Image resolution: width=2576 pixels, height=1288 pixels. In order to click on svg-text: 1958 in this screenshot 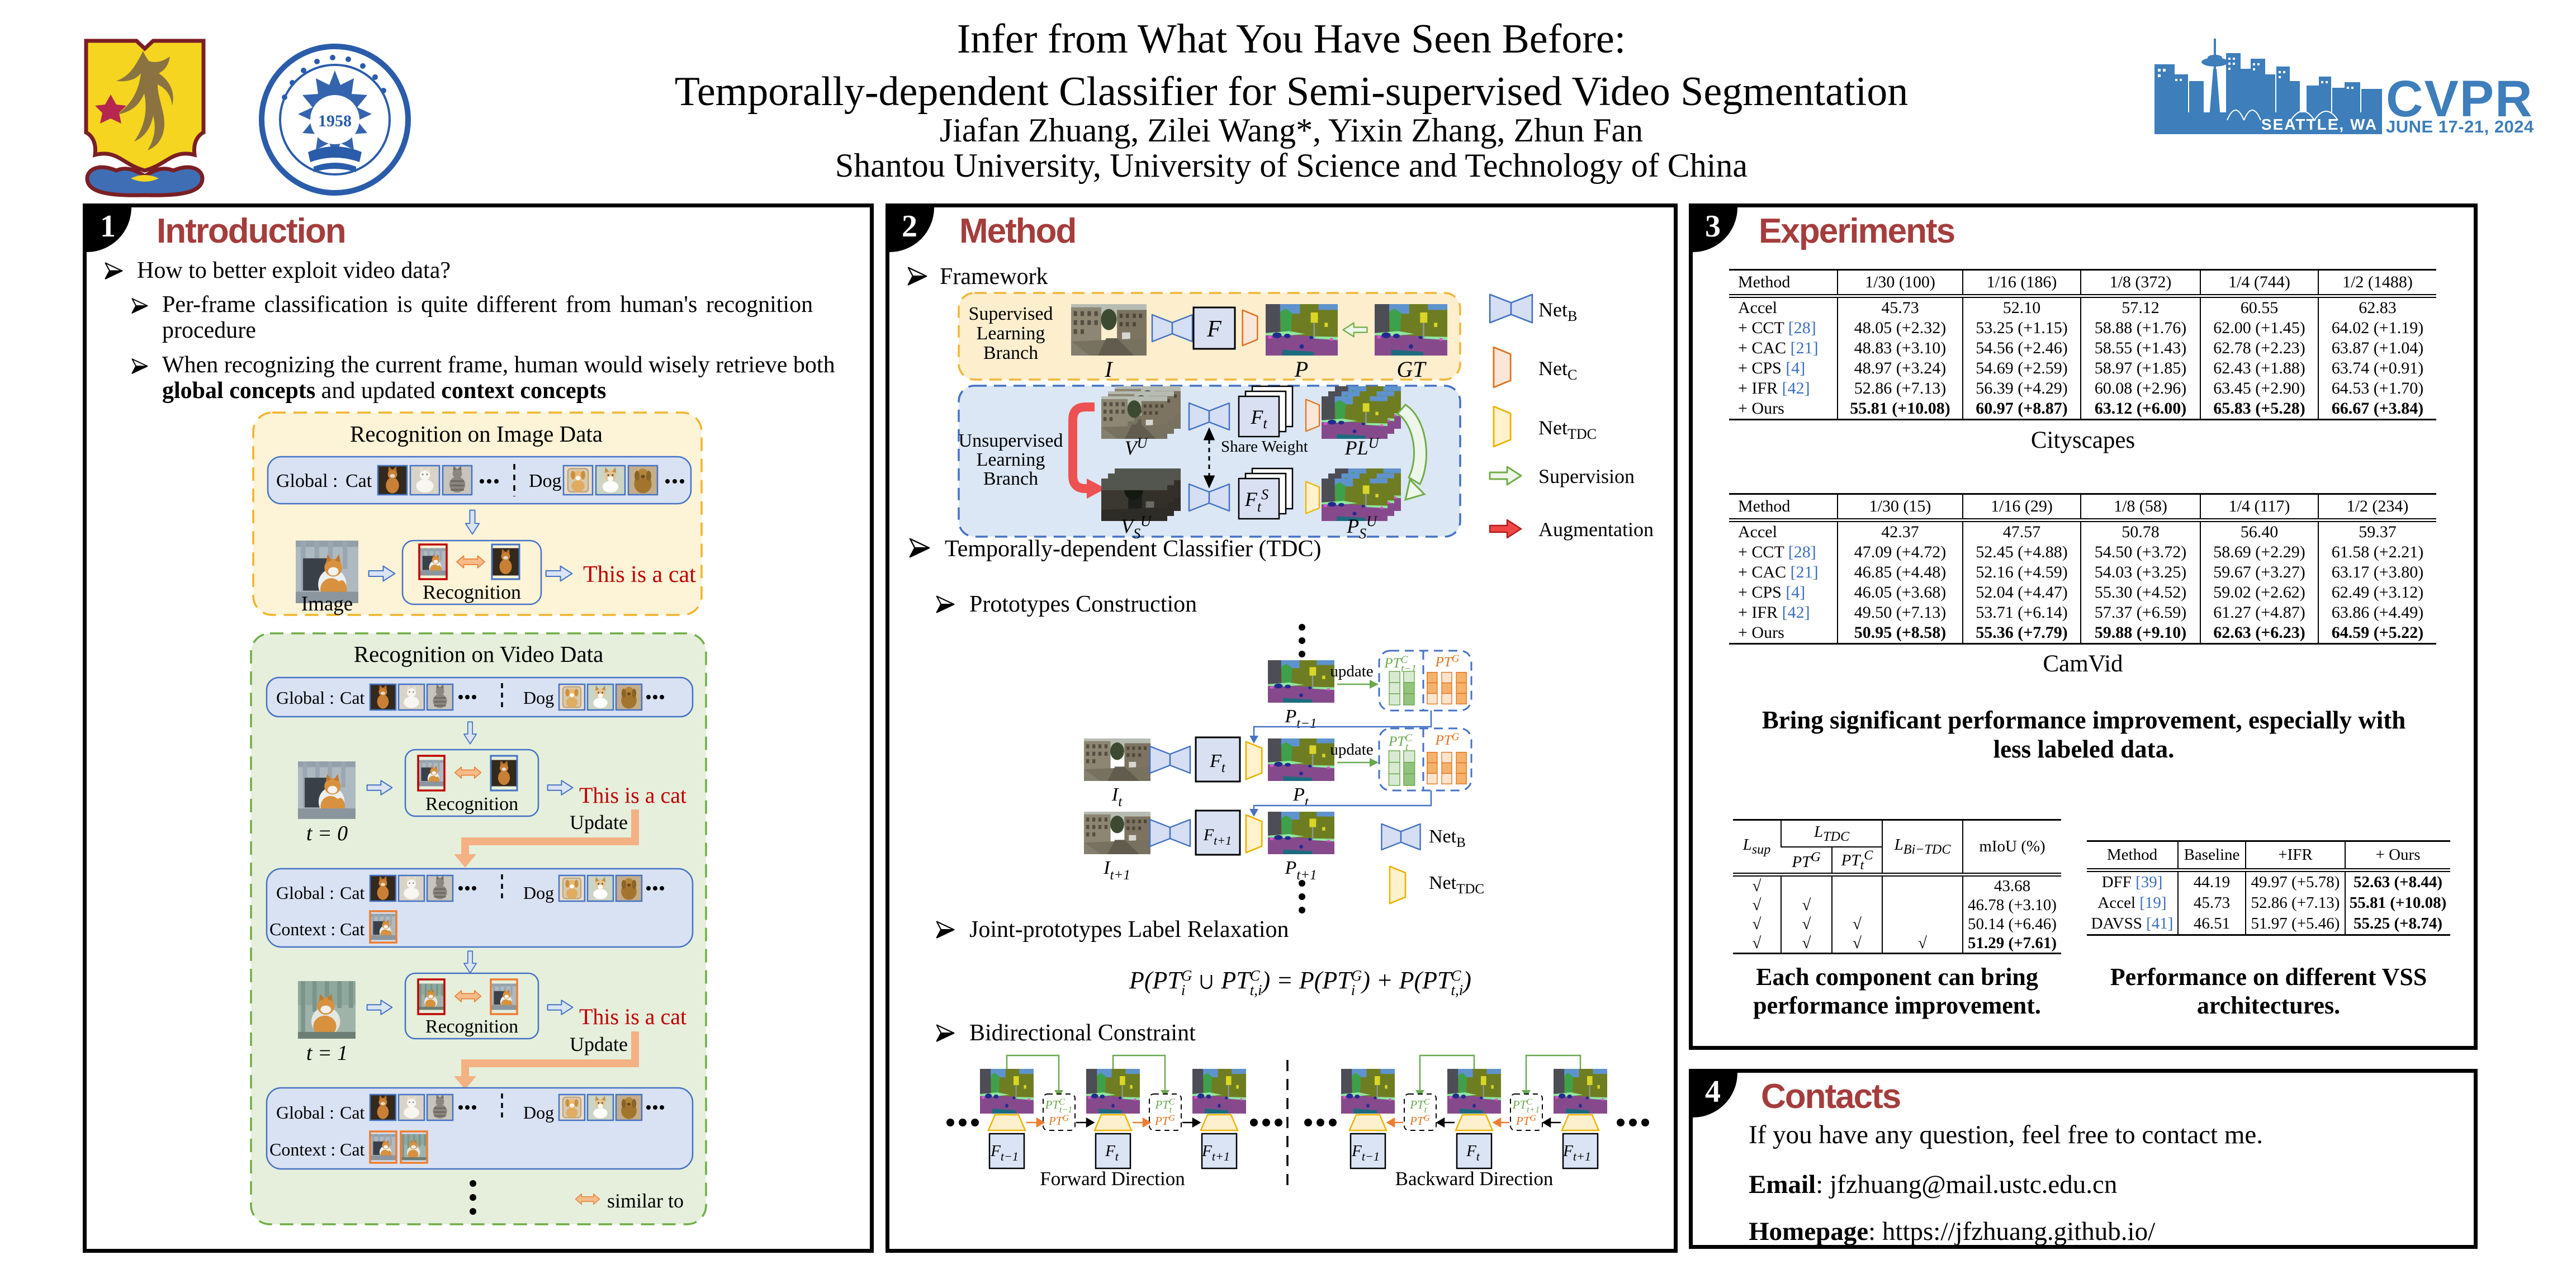, I will do `click(335, 121)`.